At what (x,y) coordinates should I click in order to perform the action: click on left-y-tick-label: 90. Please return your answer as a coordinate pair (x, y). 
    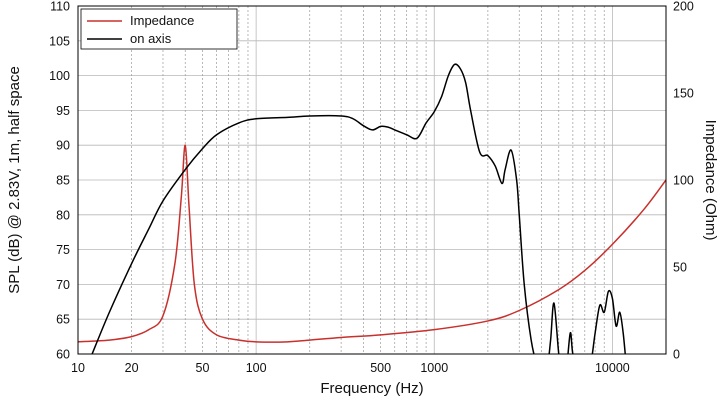
    Looking at the image, I should click on (63, 146).